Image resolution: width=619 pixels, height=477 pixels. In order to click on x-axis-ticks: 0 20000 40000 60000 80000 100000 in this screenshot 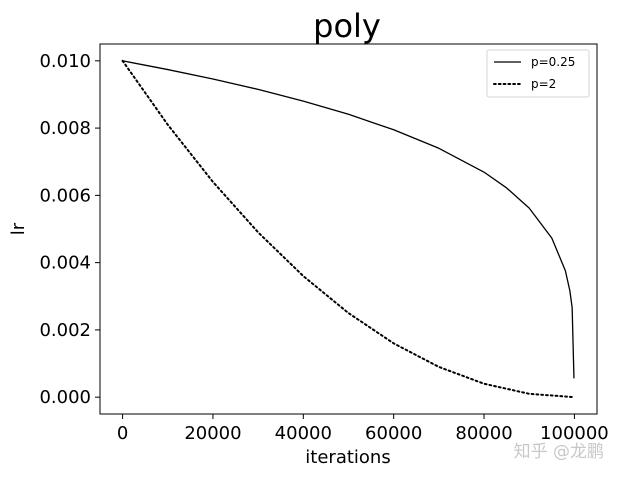, I will do `click(363, 429)`.